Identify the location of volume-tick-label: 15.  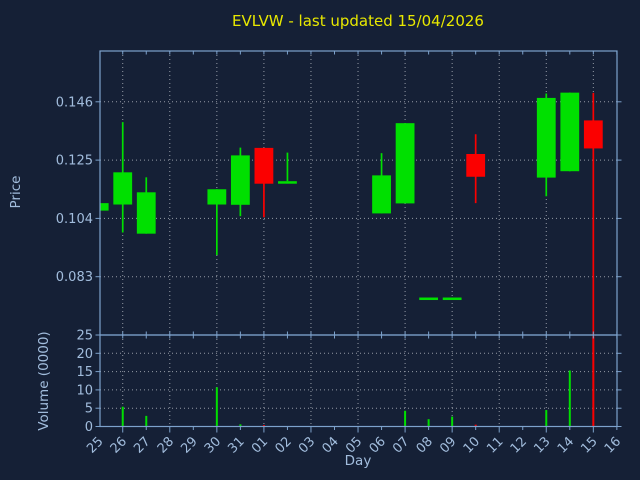
(84, 372).